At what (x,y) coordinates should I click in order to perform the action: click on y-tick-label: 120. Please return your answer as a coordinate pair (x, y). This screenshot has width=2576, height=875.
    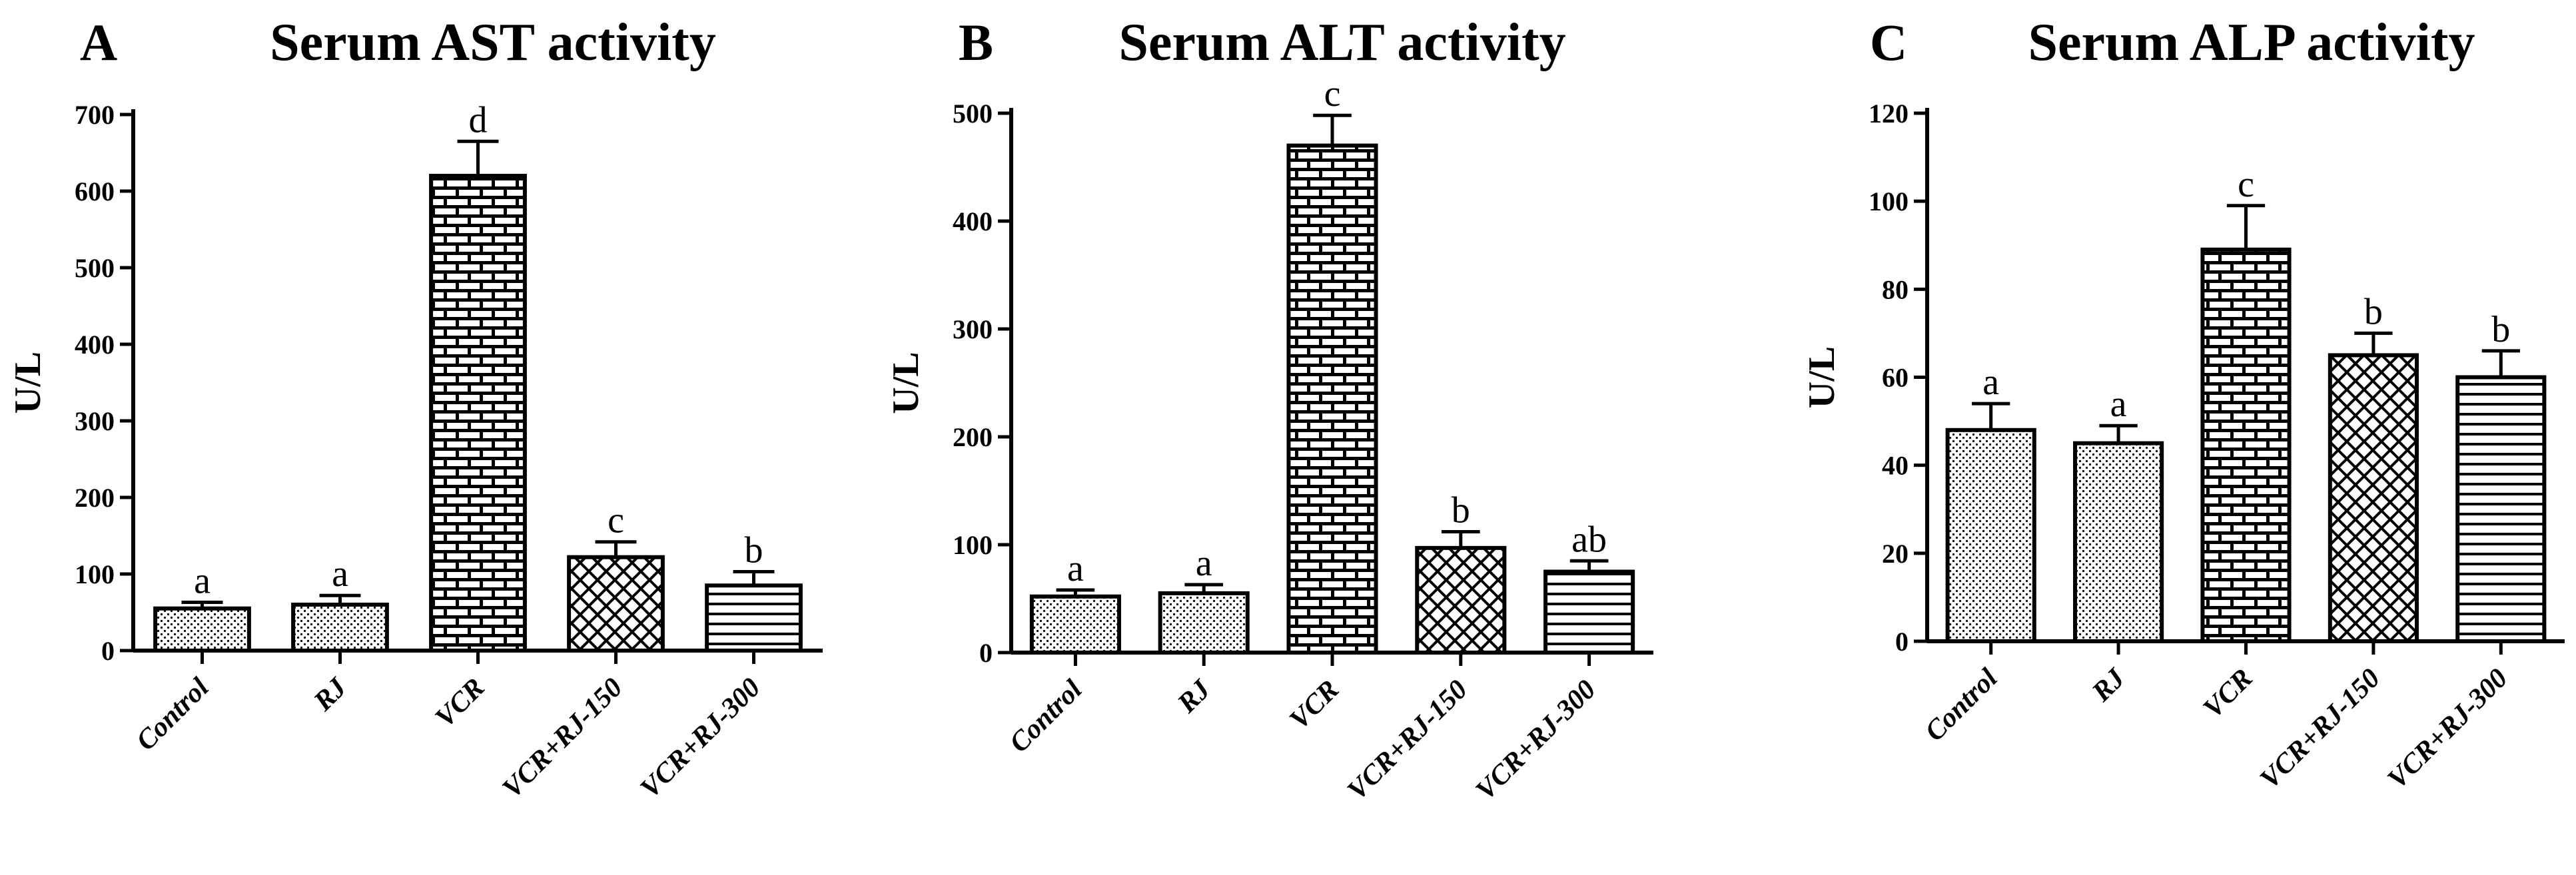
    Looking at the image, I should click on (1889, 114).